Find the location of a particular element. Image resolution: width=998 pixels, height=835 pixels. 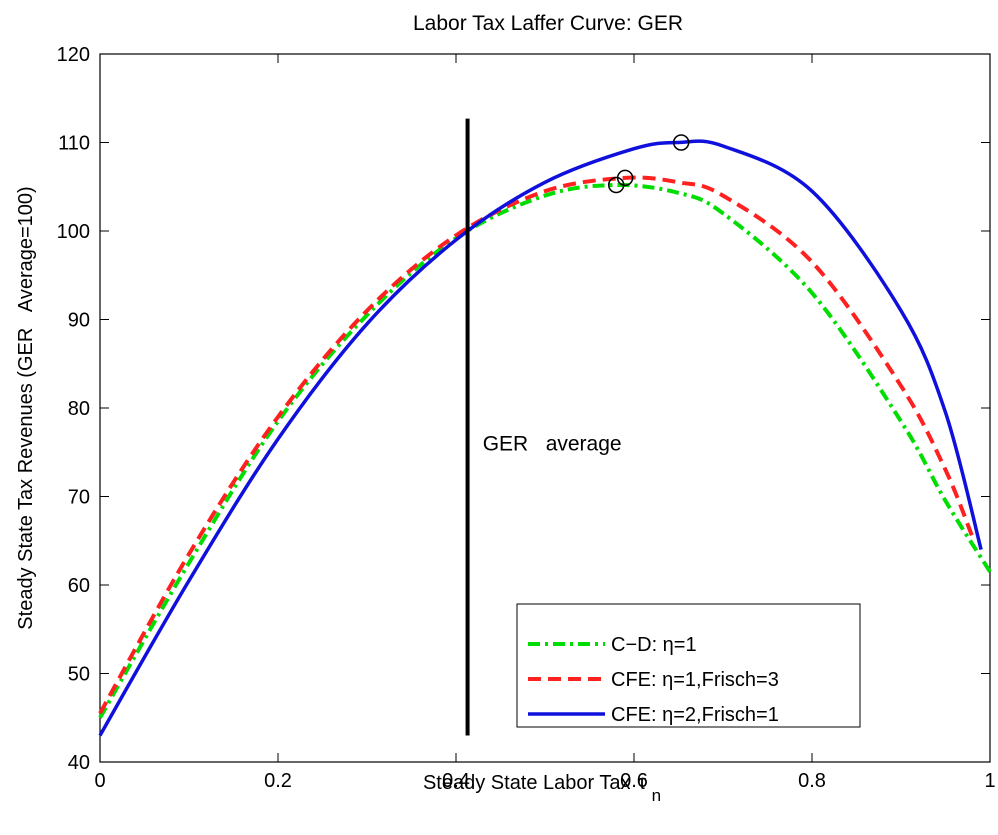

ger-average-label: GER average is located at coordinates (552, 443).